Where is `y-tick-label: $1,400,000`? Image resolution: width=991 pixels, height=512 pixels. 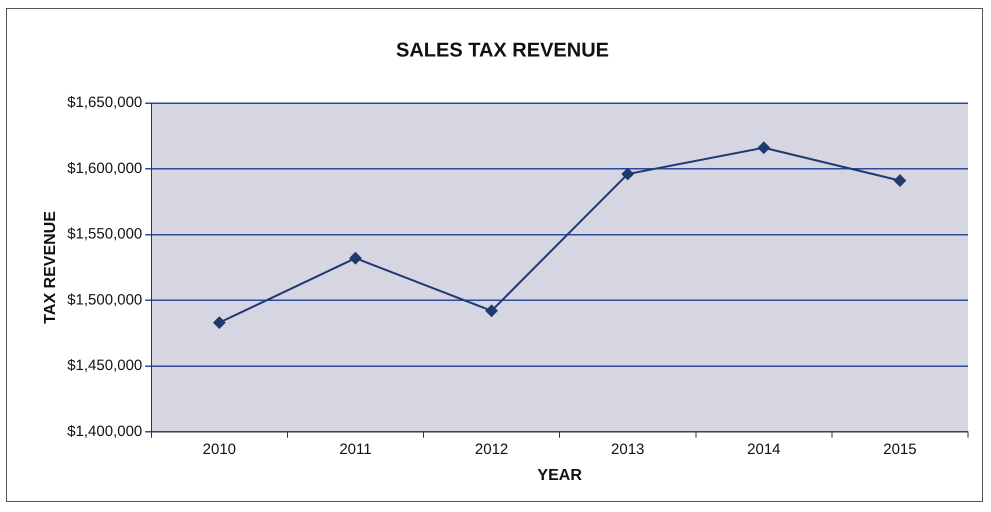
y-tick-label: $1,400,000 is located at coordinates (104, 431).